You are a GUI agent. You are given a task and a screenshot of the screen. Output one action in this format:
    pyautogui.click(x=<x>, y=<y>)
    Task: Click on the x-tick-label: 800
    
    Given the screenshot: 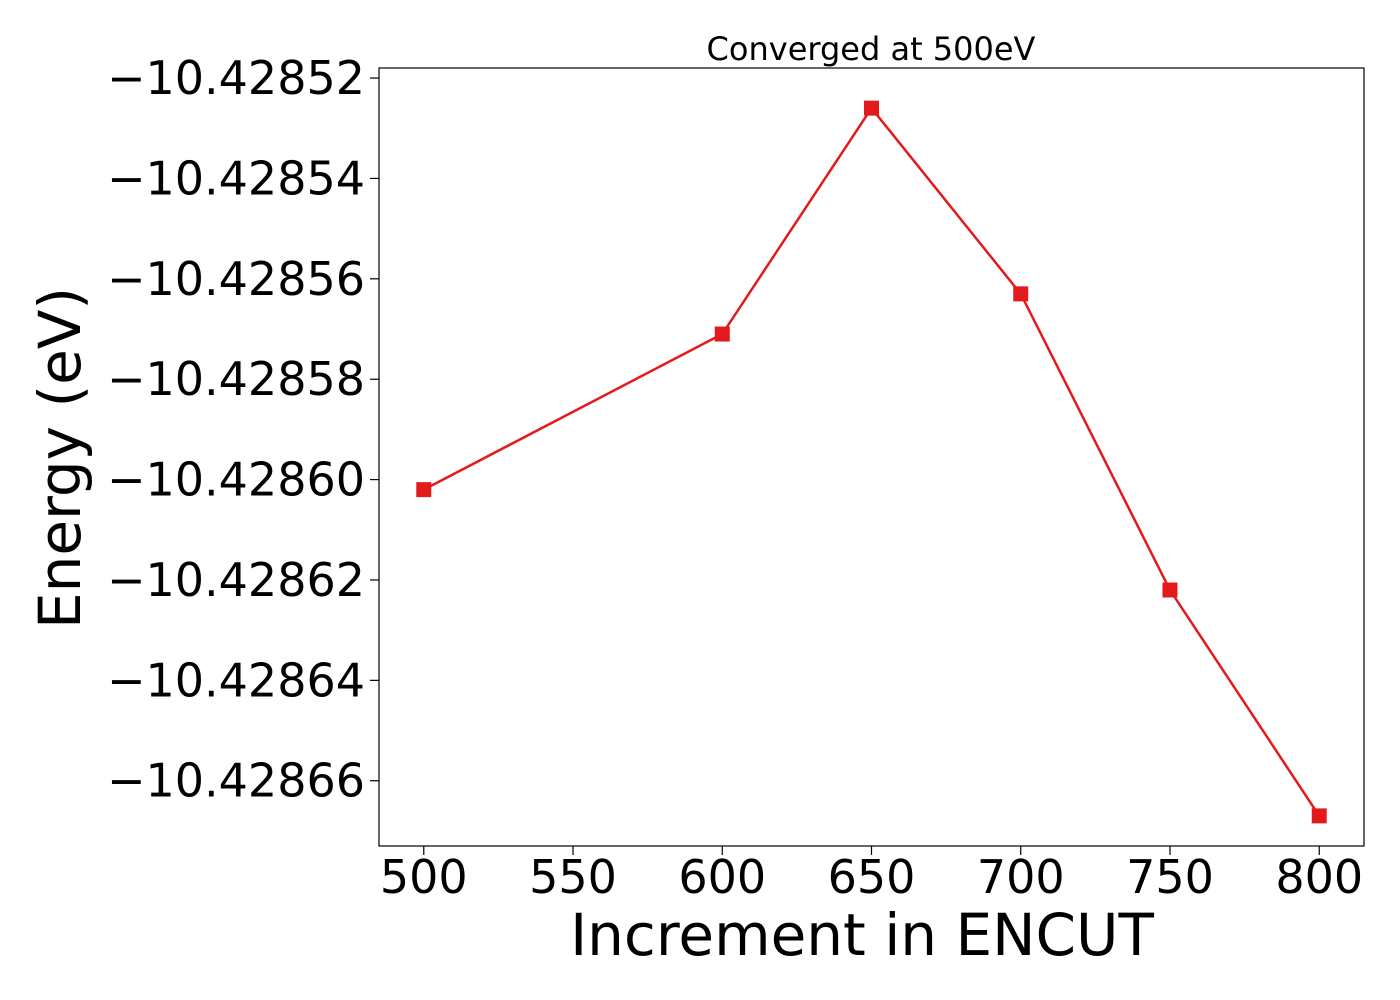 What is the action you would take?
    pyautogui.click(x=1319, y=877)
    